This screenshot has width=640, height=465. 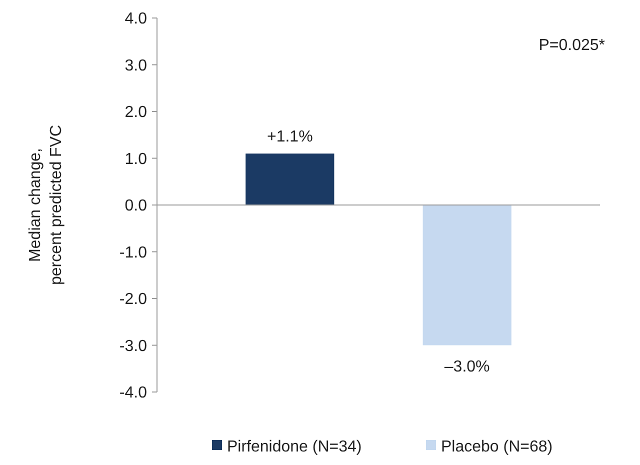 What do you see at coordinates (289, 137) in the screenshot?
I see `data-label: +1.1%` at bounding box center [289, 137].